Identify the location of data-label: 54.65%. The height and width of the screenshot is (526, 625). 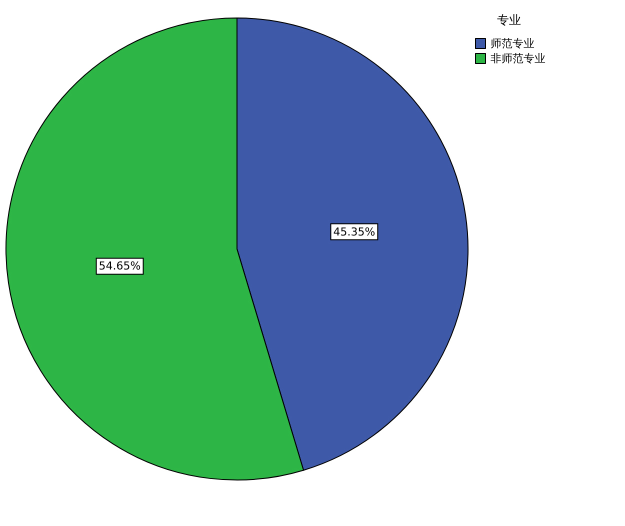
(119, 266).